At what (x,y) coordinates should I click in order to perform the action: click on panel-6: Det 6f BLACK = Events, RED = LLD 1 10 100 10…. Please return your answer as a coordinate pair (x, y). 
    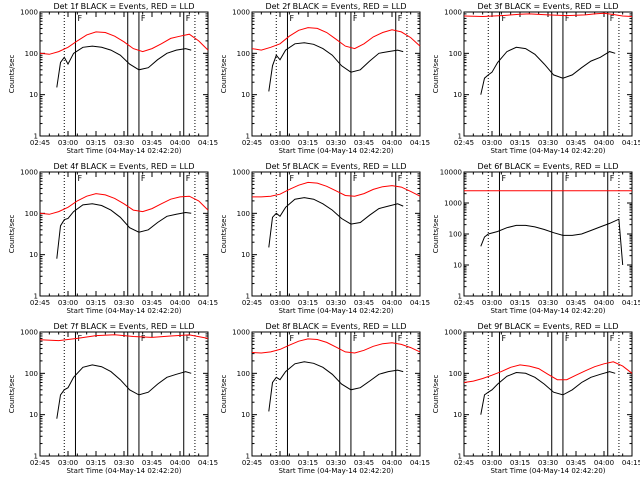
    Looking at the image, I should click on (536, 238).